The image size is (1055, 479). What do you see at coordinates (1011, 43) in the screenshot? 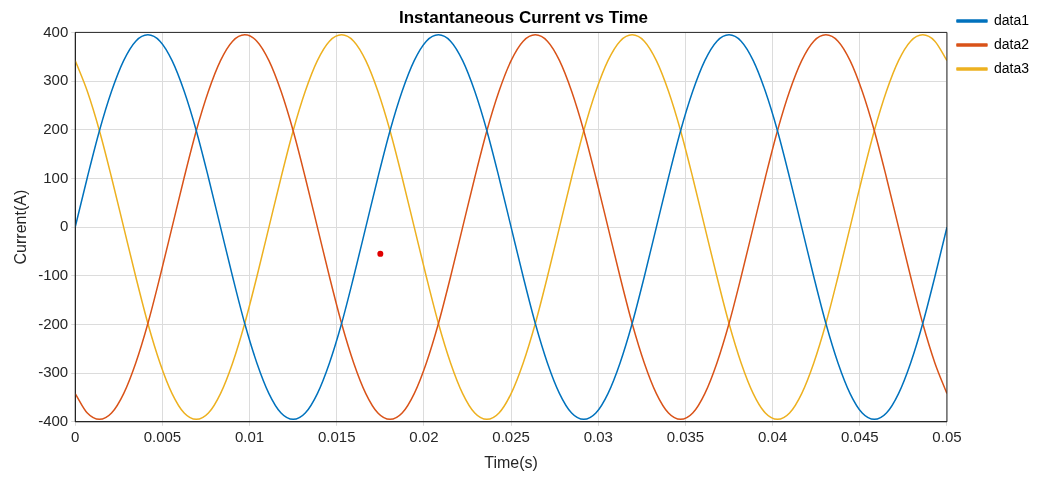
I see `legend-label: data2` at bounding box center [1011, 43].